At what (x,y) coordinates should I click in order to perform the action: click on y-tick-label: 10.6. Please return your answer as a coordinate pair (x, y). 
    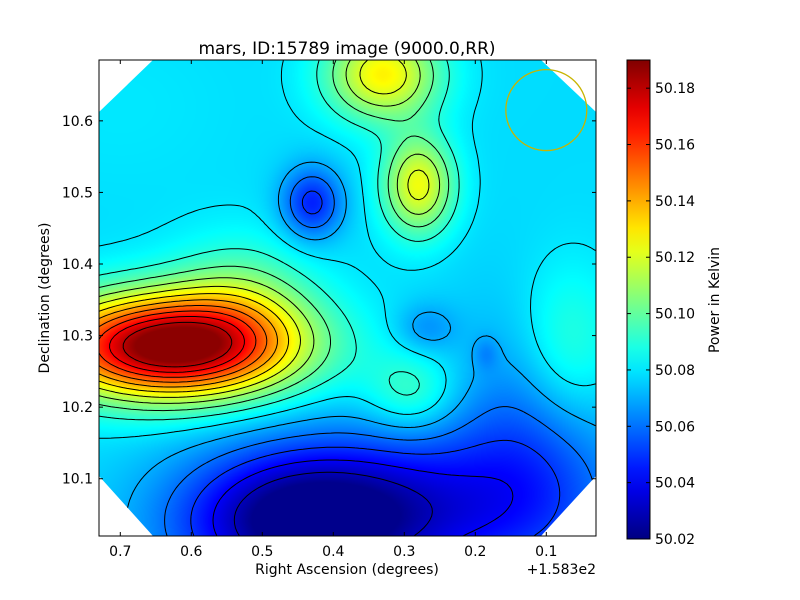
    Looking at the image, I should click on (77, 122).